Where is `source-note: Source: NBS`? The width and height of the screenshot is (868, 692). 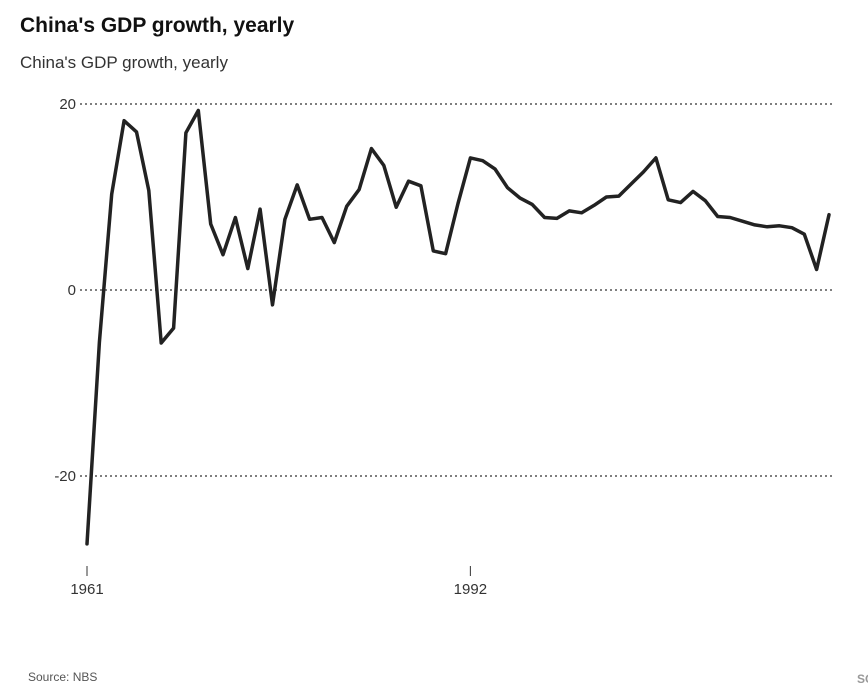
source-note: Source: NBS is located at coordinates (63, 677).